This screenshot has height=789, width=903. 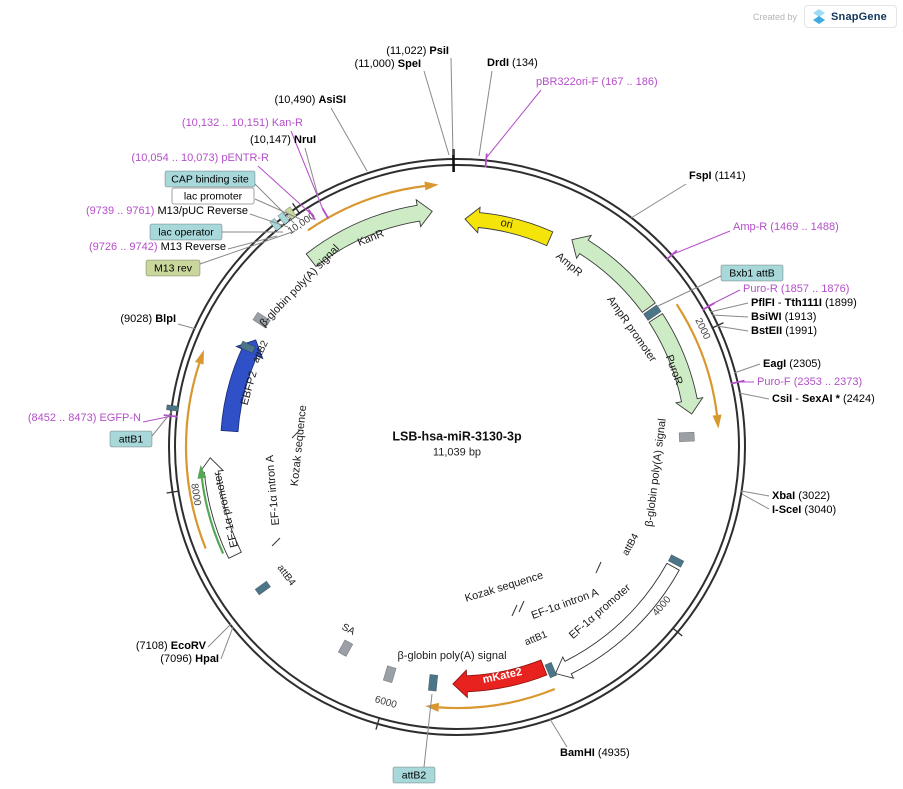 I want to click on attb2-site-bottom, so click(x=433, y=683).